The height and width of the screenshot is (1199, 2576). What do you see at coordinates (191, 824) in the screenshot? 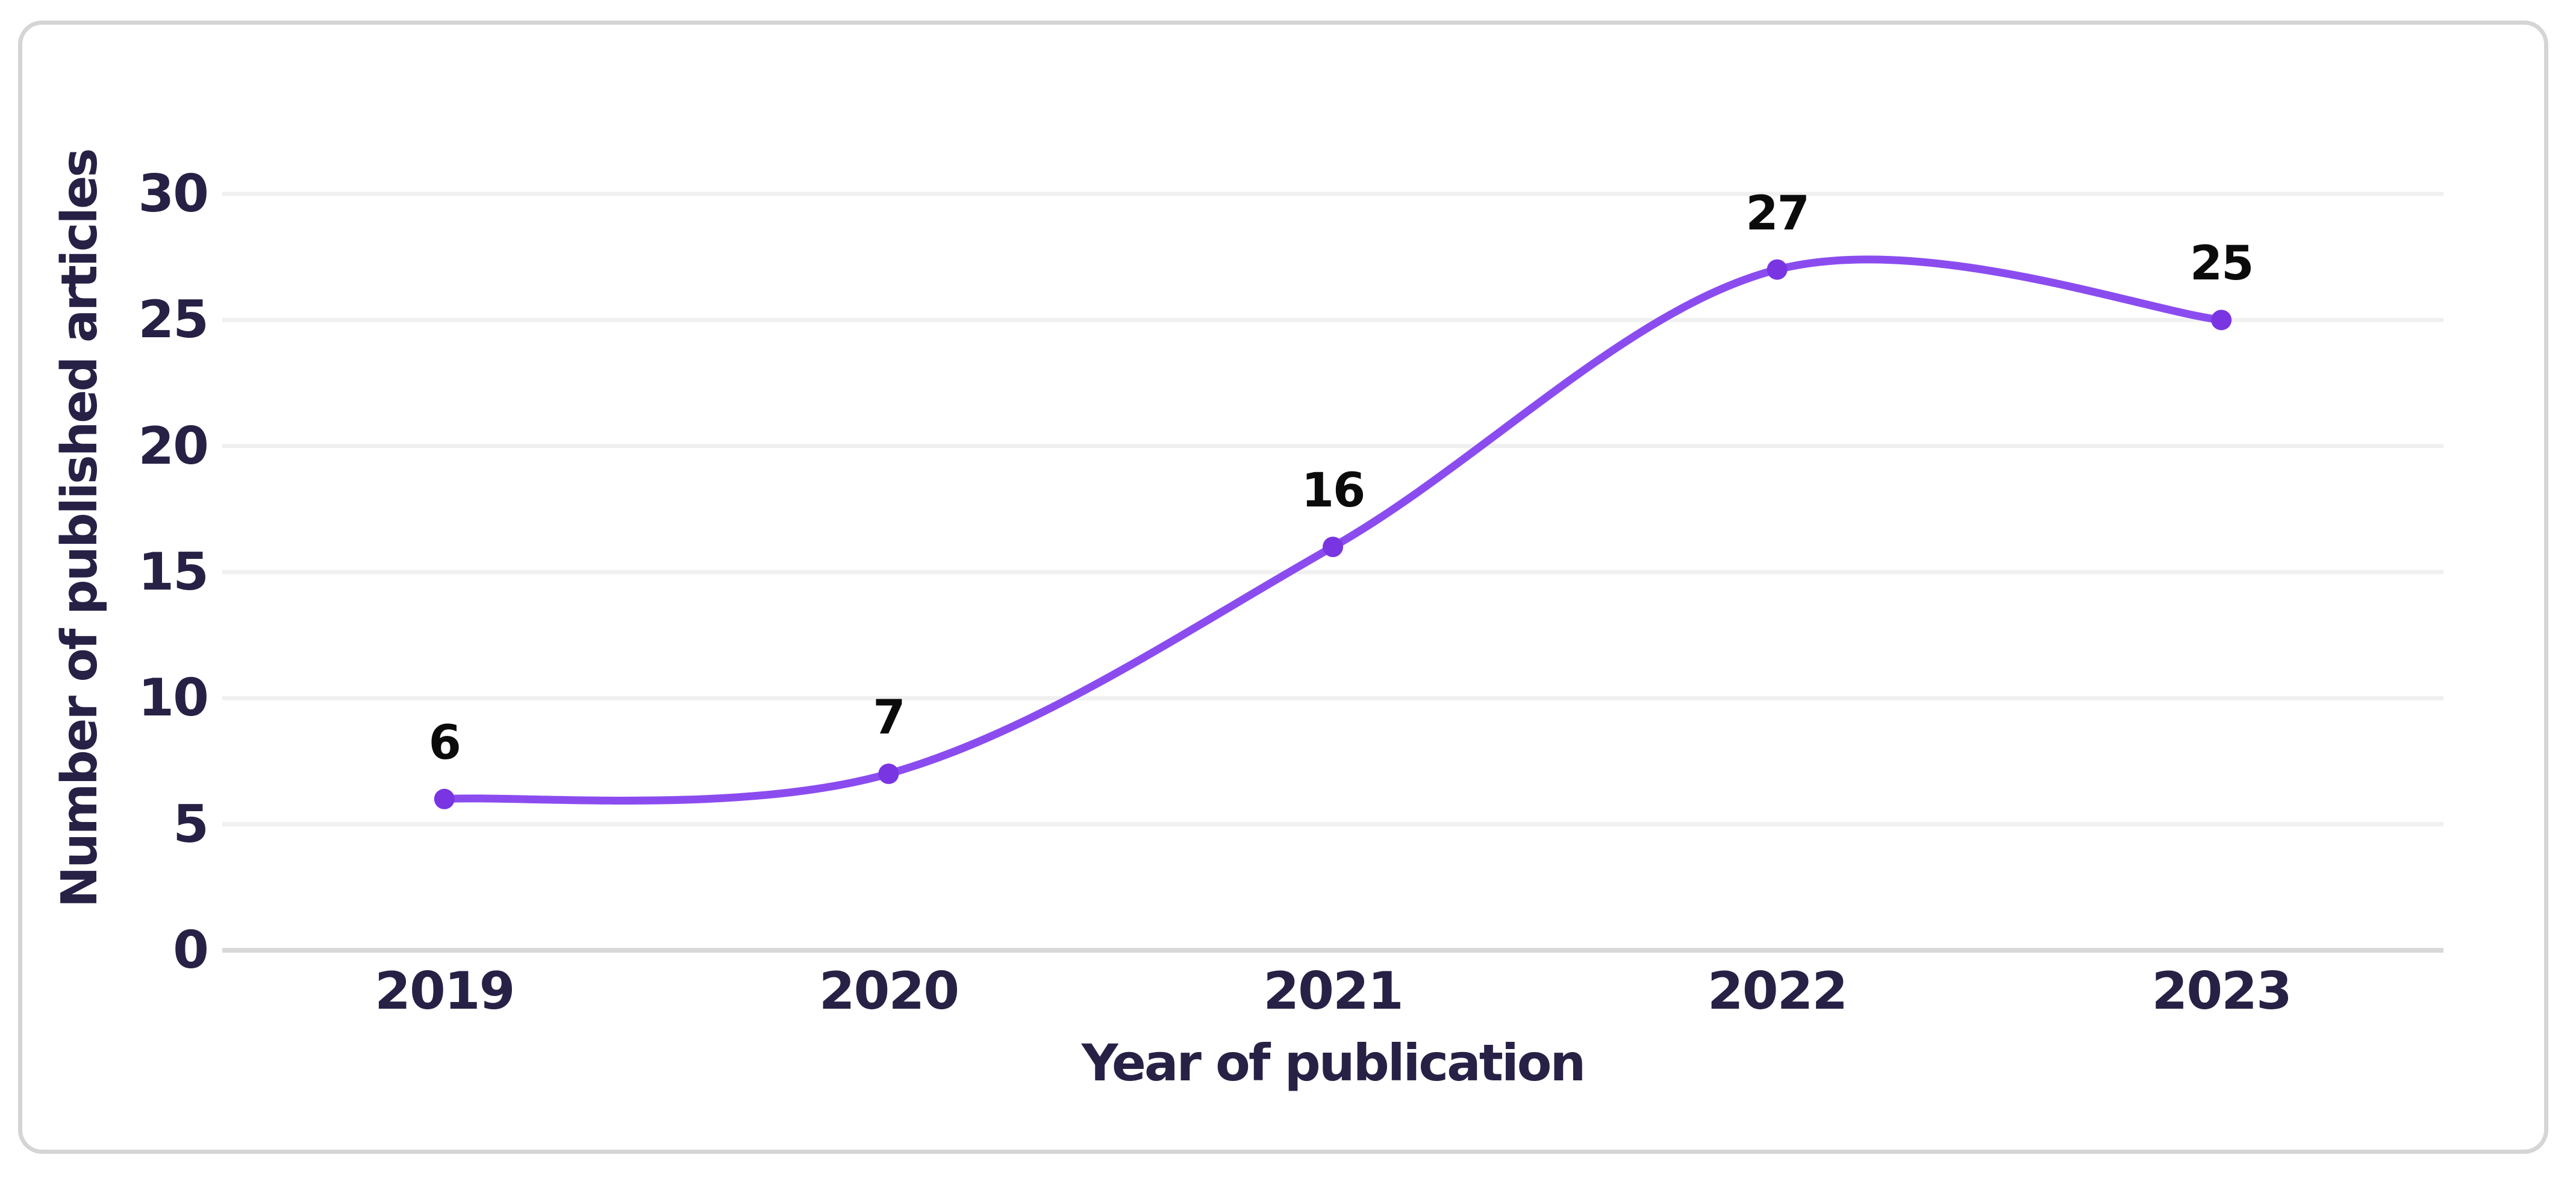
I see `y-tick-label: 5` at bounding box center [191, 824].